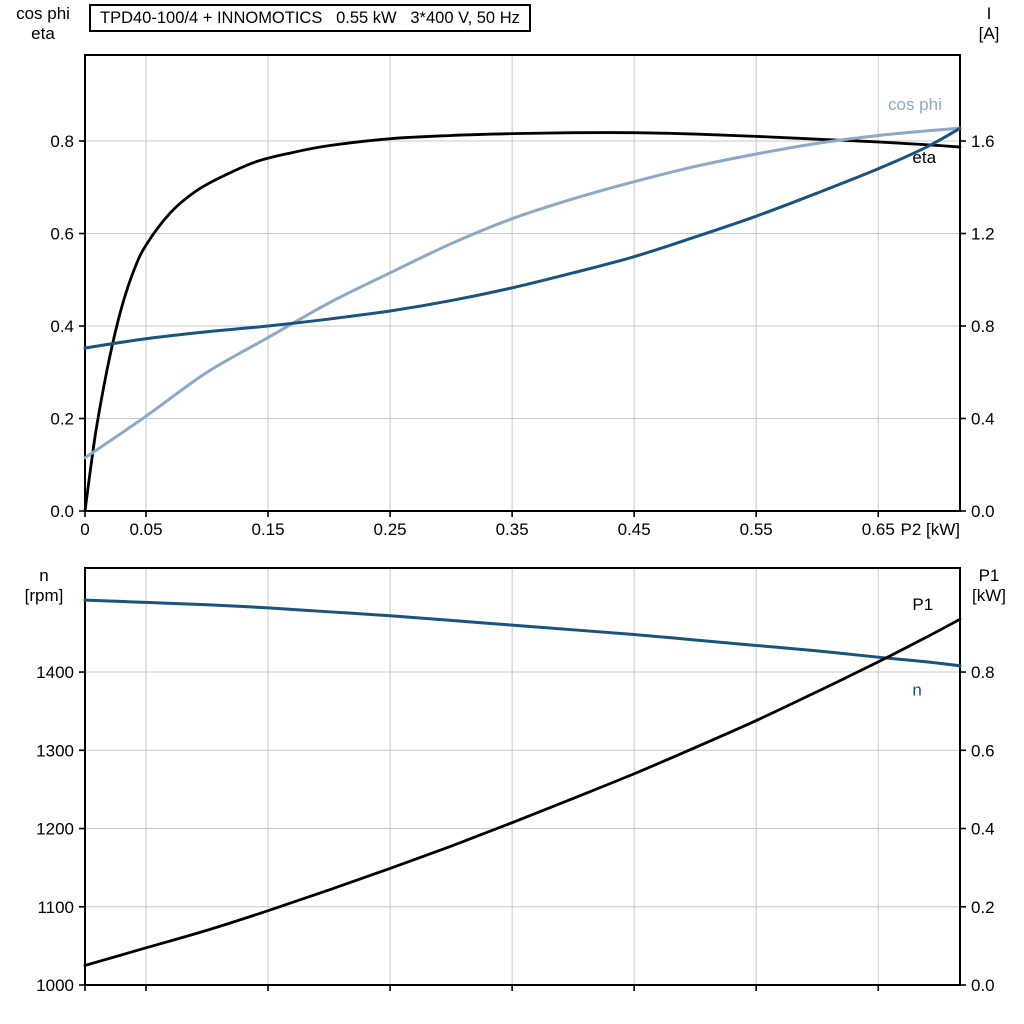 Image resolution: width=1024 pixels, height=1024 pixels. What do you see at coordinates (983, 141) in the screenshot?
I see `right-tick-label: 1.6` at bounding box center [983, 141].